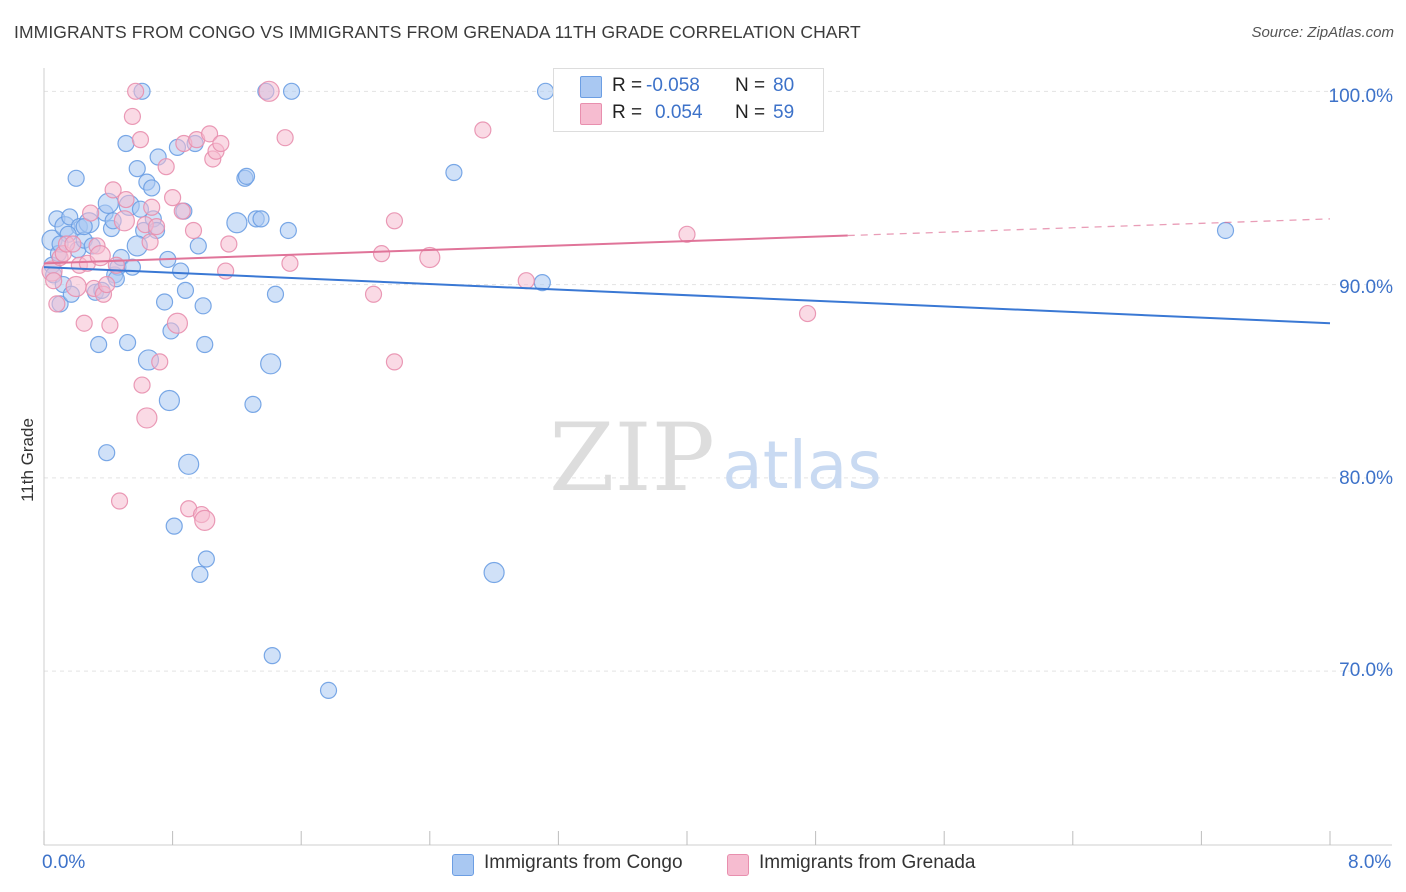 The height and width of the screenshot is (892, 1406). I want to click on bottom-legend-swatch-grenada, so click(738, 865).